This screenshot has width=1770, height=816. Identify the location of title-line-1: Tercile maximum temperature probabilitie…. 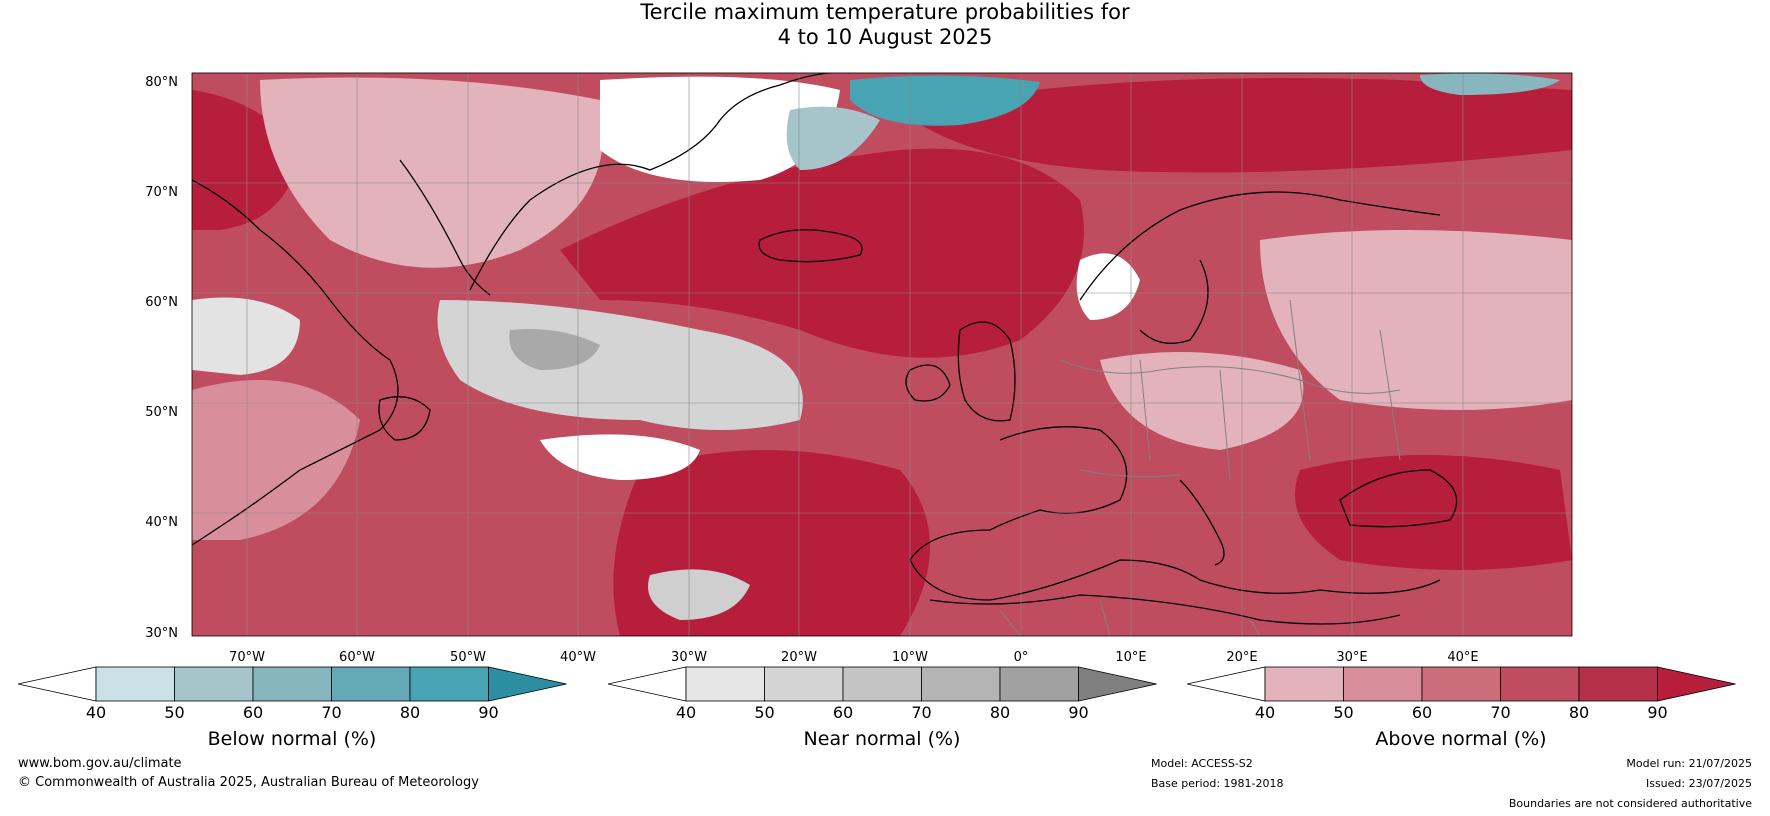
(885, 12).